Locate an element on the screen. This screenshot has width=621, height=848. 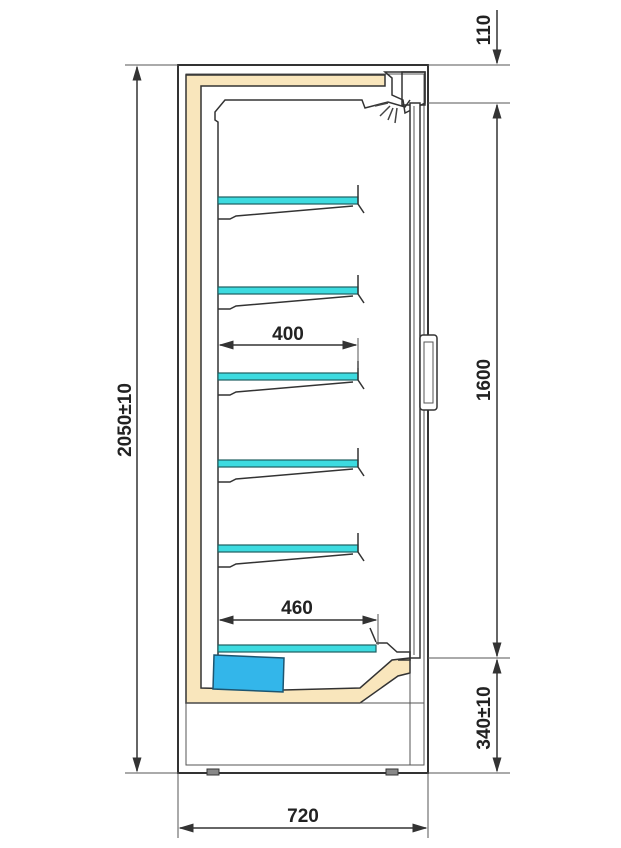
light-icon is located at coordinates (386, 113).